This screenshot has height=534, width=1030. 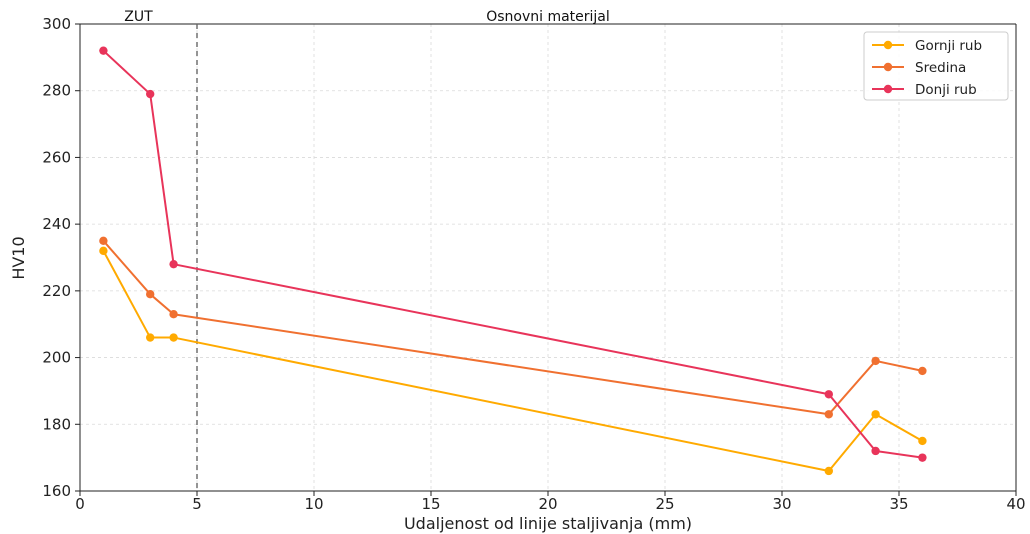 I want to click on legend-label: Sredina, so click(x=940, y=68).